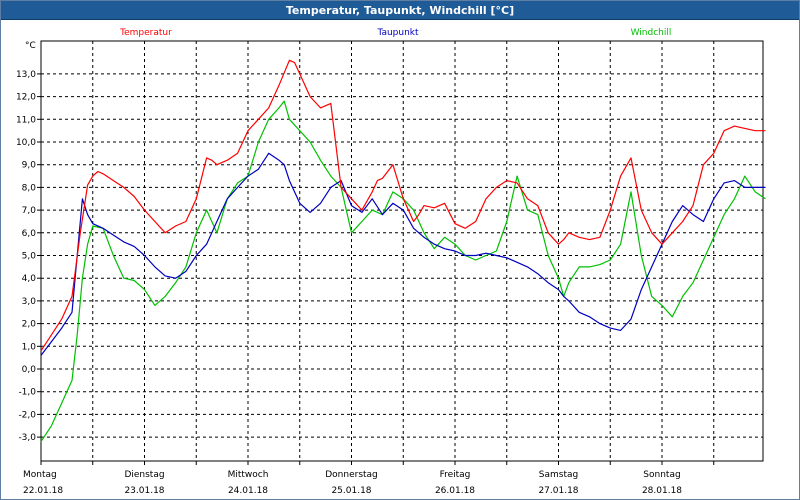  Describe the element at coordinates (248, 491) in the screenshot. I see `x-tick-date-label: 24.01.18` at that location.